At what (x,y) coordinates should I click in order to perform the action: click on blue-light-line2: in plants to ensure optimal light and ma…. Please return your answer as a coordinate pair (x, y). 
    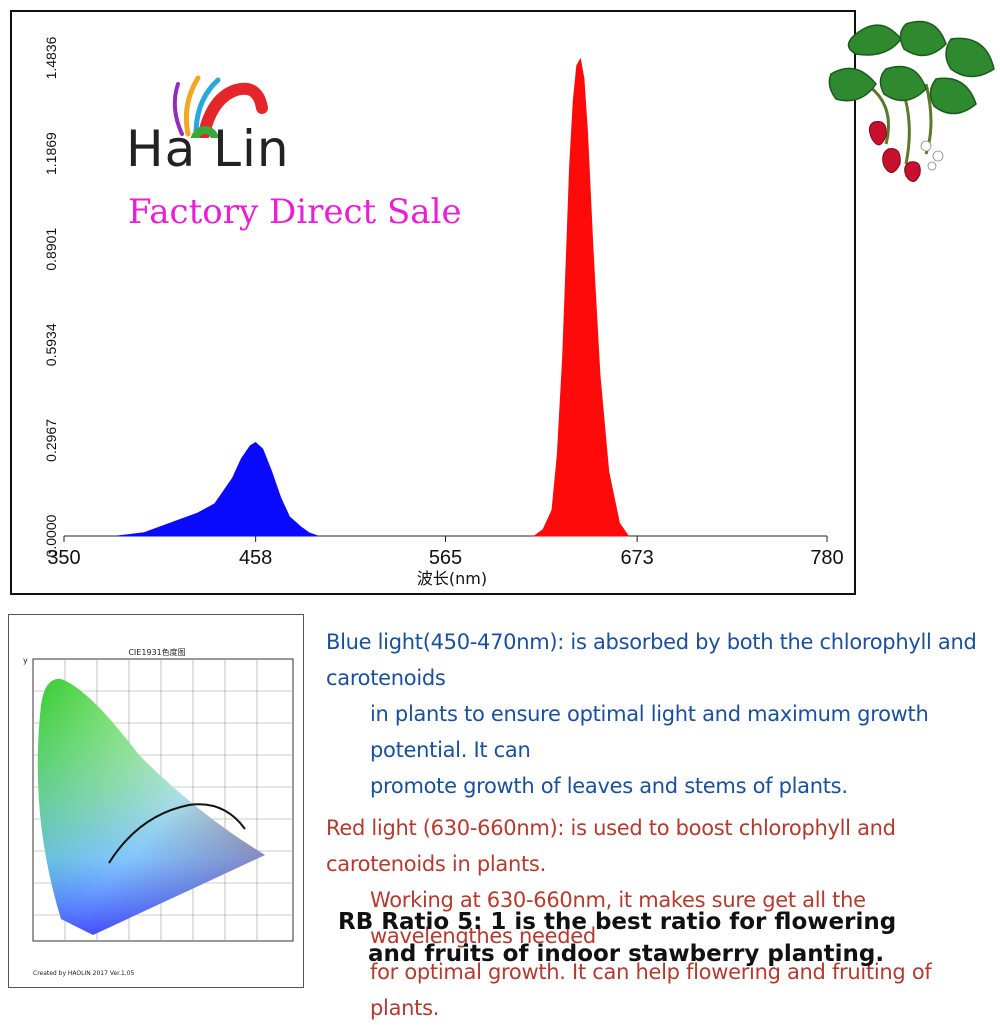
    Looking at the image, I should click on (649, 732).